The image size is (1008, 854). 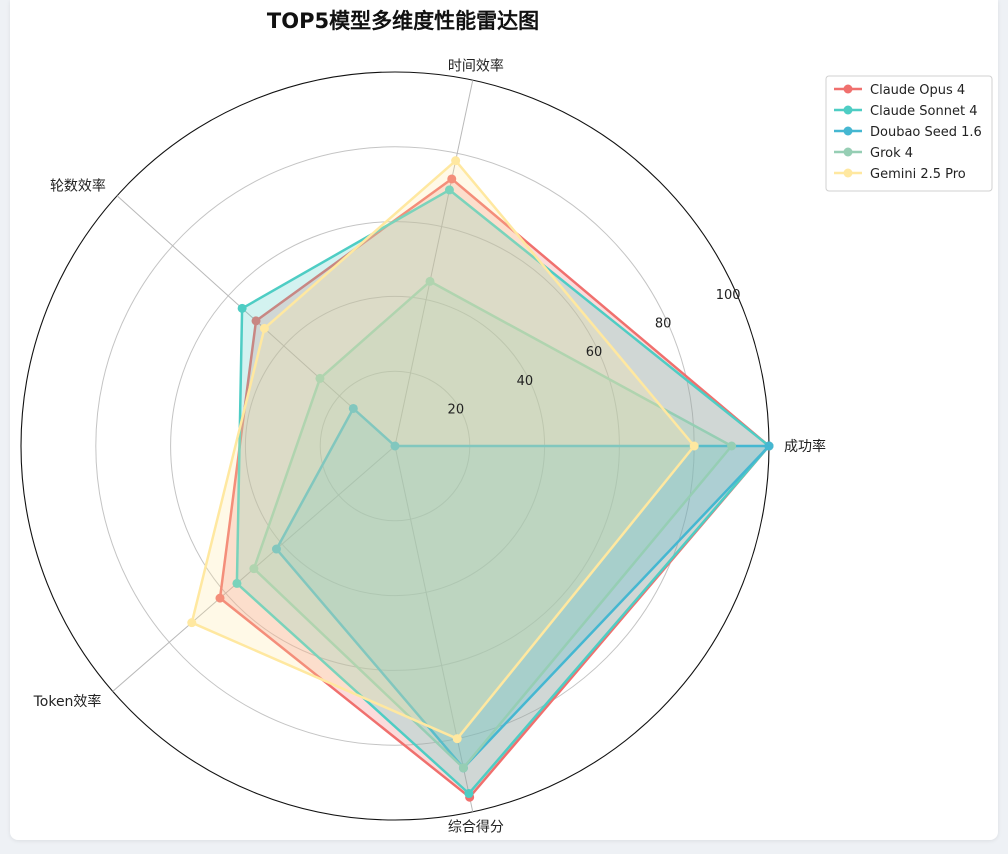 What do you see at coordinates (403, 21) in the screenshot?
I see `chart-title: TOP5模型多维度性能雷达图` at bounding box center [403, 21].